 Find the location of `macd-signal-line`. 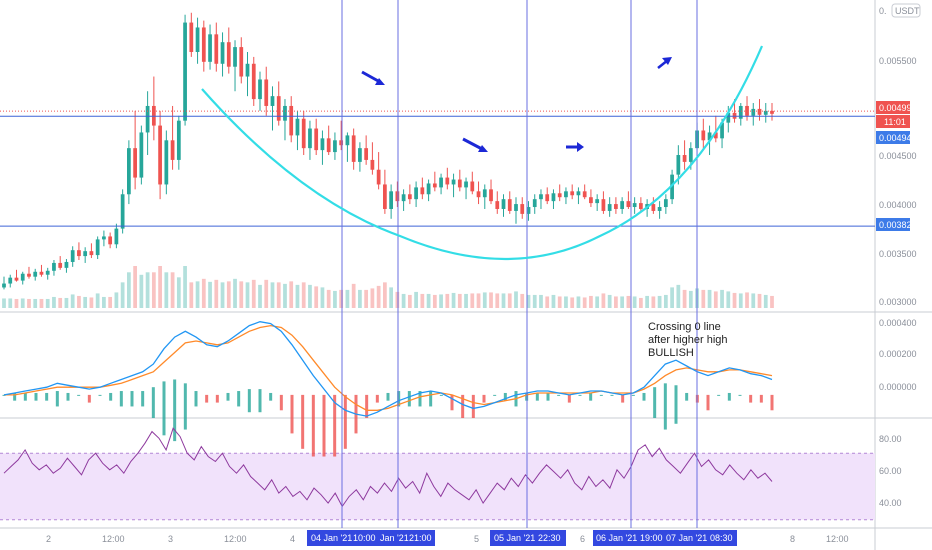

macd-signal-line is located at coordinates (388, 367).